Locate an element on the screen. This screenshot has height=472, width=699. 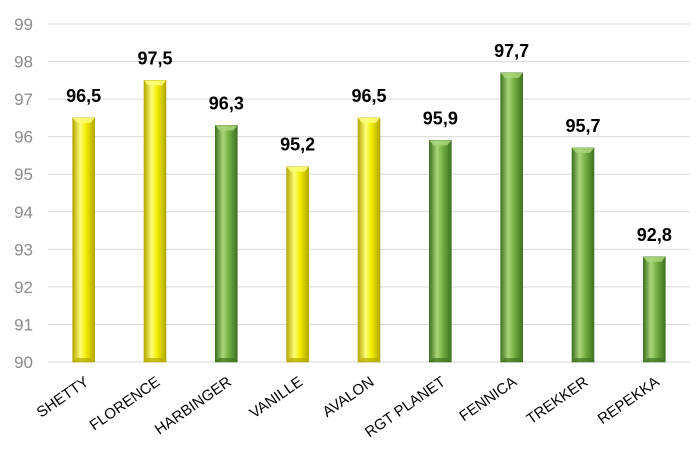
data-label: 95,2 is located at coordinates (297, 145).